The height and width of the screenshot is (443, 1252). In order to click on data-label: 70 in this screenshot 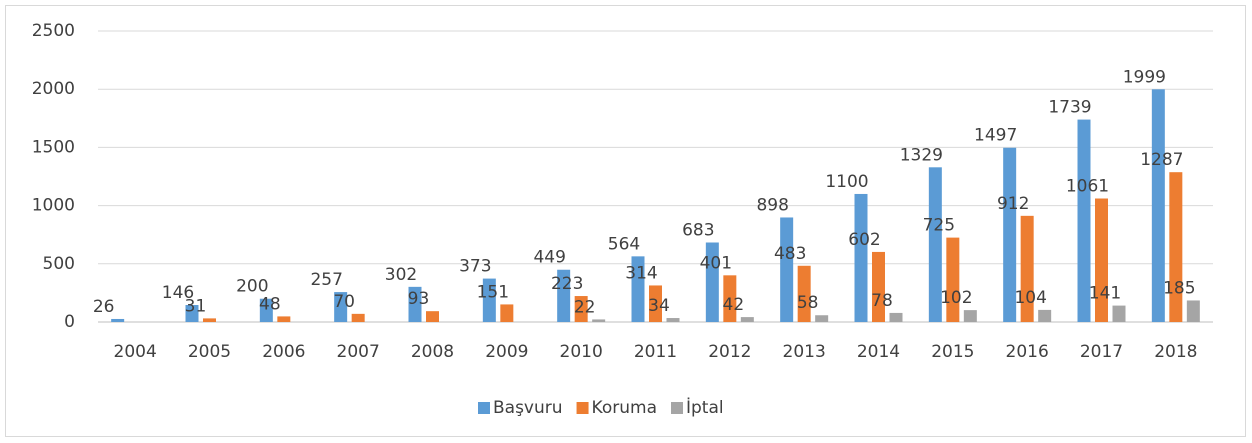, I will do `click(344, 302)`.